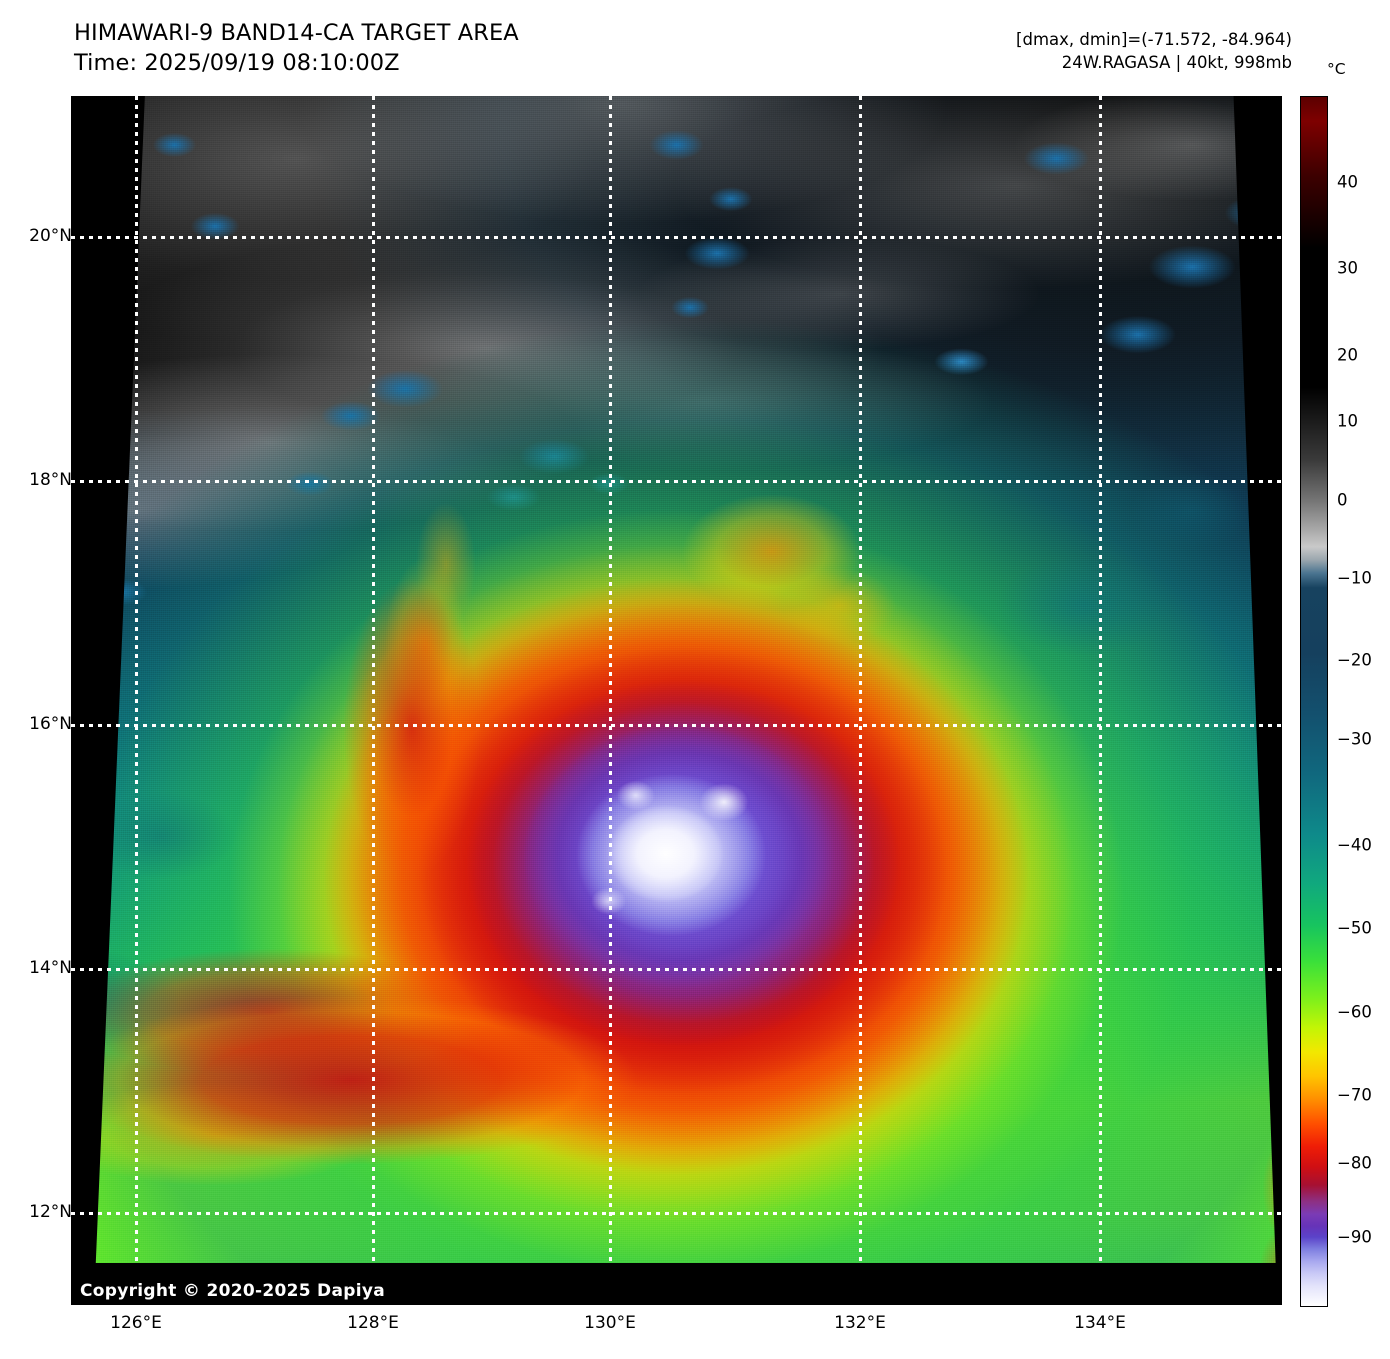  Describe the element at coordinates (1354, 578) in the screenshot. I see `cbar-tick-m10: −10` at that location.